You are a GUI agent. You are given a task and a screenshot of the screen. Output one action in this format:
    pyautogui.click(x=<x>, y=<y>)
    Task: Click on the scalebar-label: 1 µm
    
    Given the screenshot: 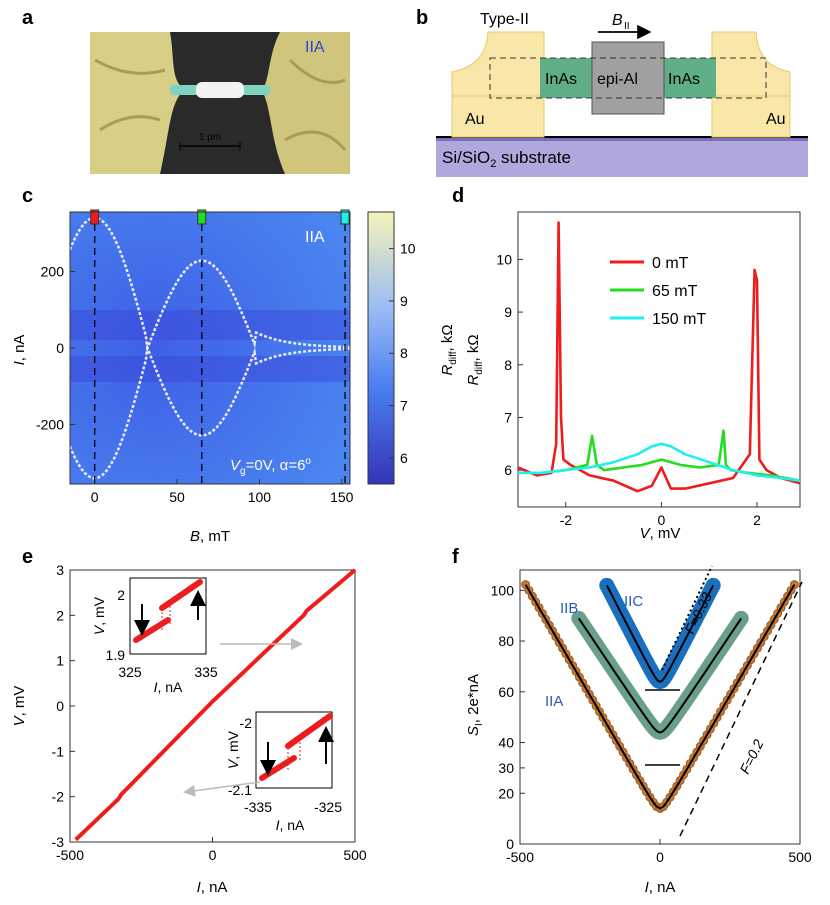 What is the action you would take?
    pyautogui.click(x=210, y=137)
    